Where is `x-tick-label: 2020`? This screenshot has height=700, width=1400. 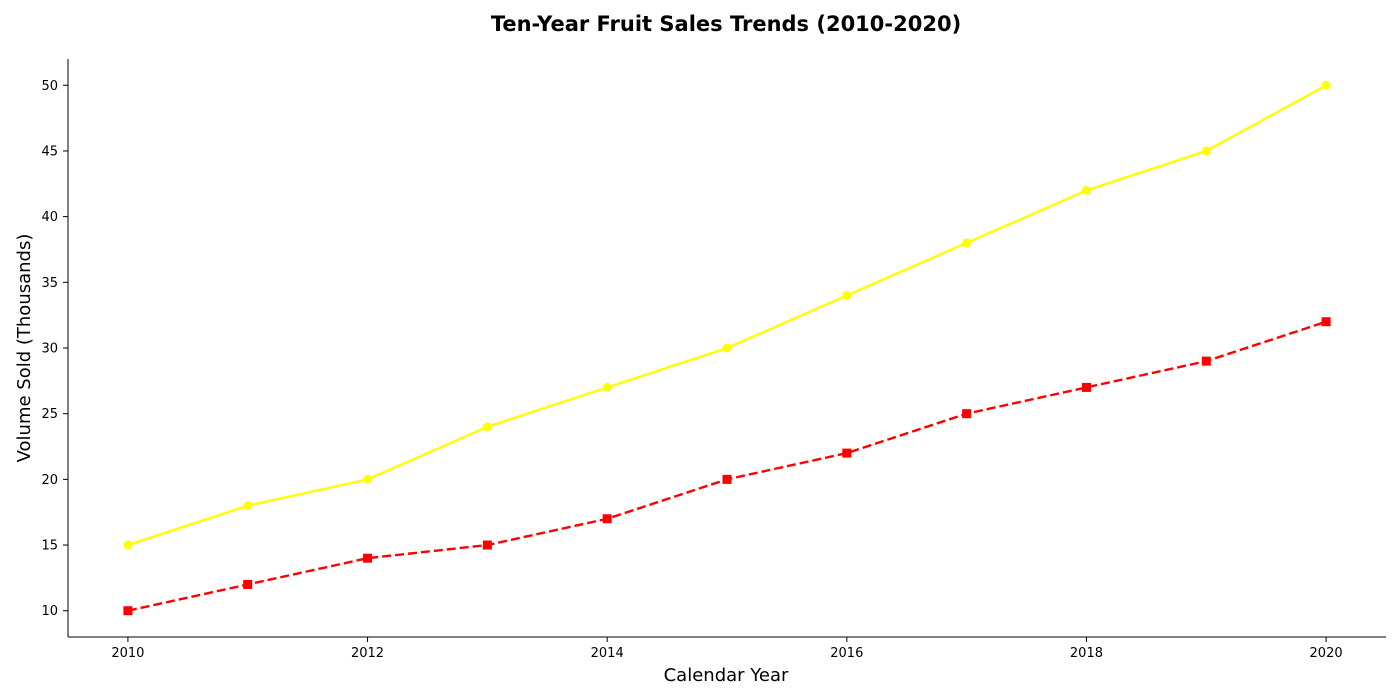
x-tick-label: 2020 is located at coordinates (1326, 653).